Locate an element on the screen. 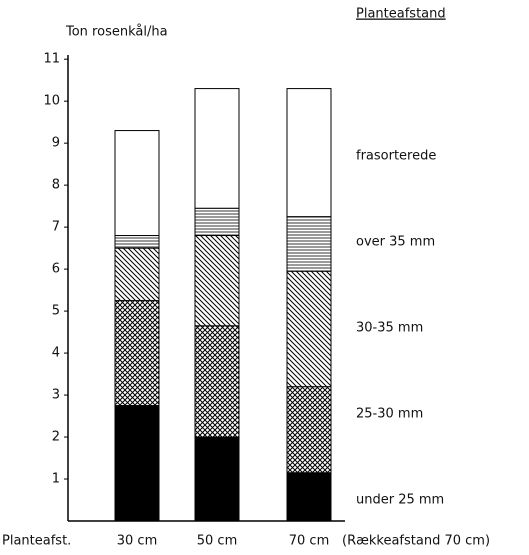  y-tick-label: 5 is located at coordinates (56, 311).